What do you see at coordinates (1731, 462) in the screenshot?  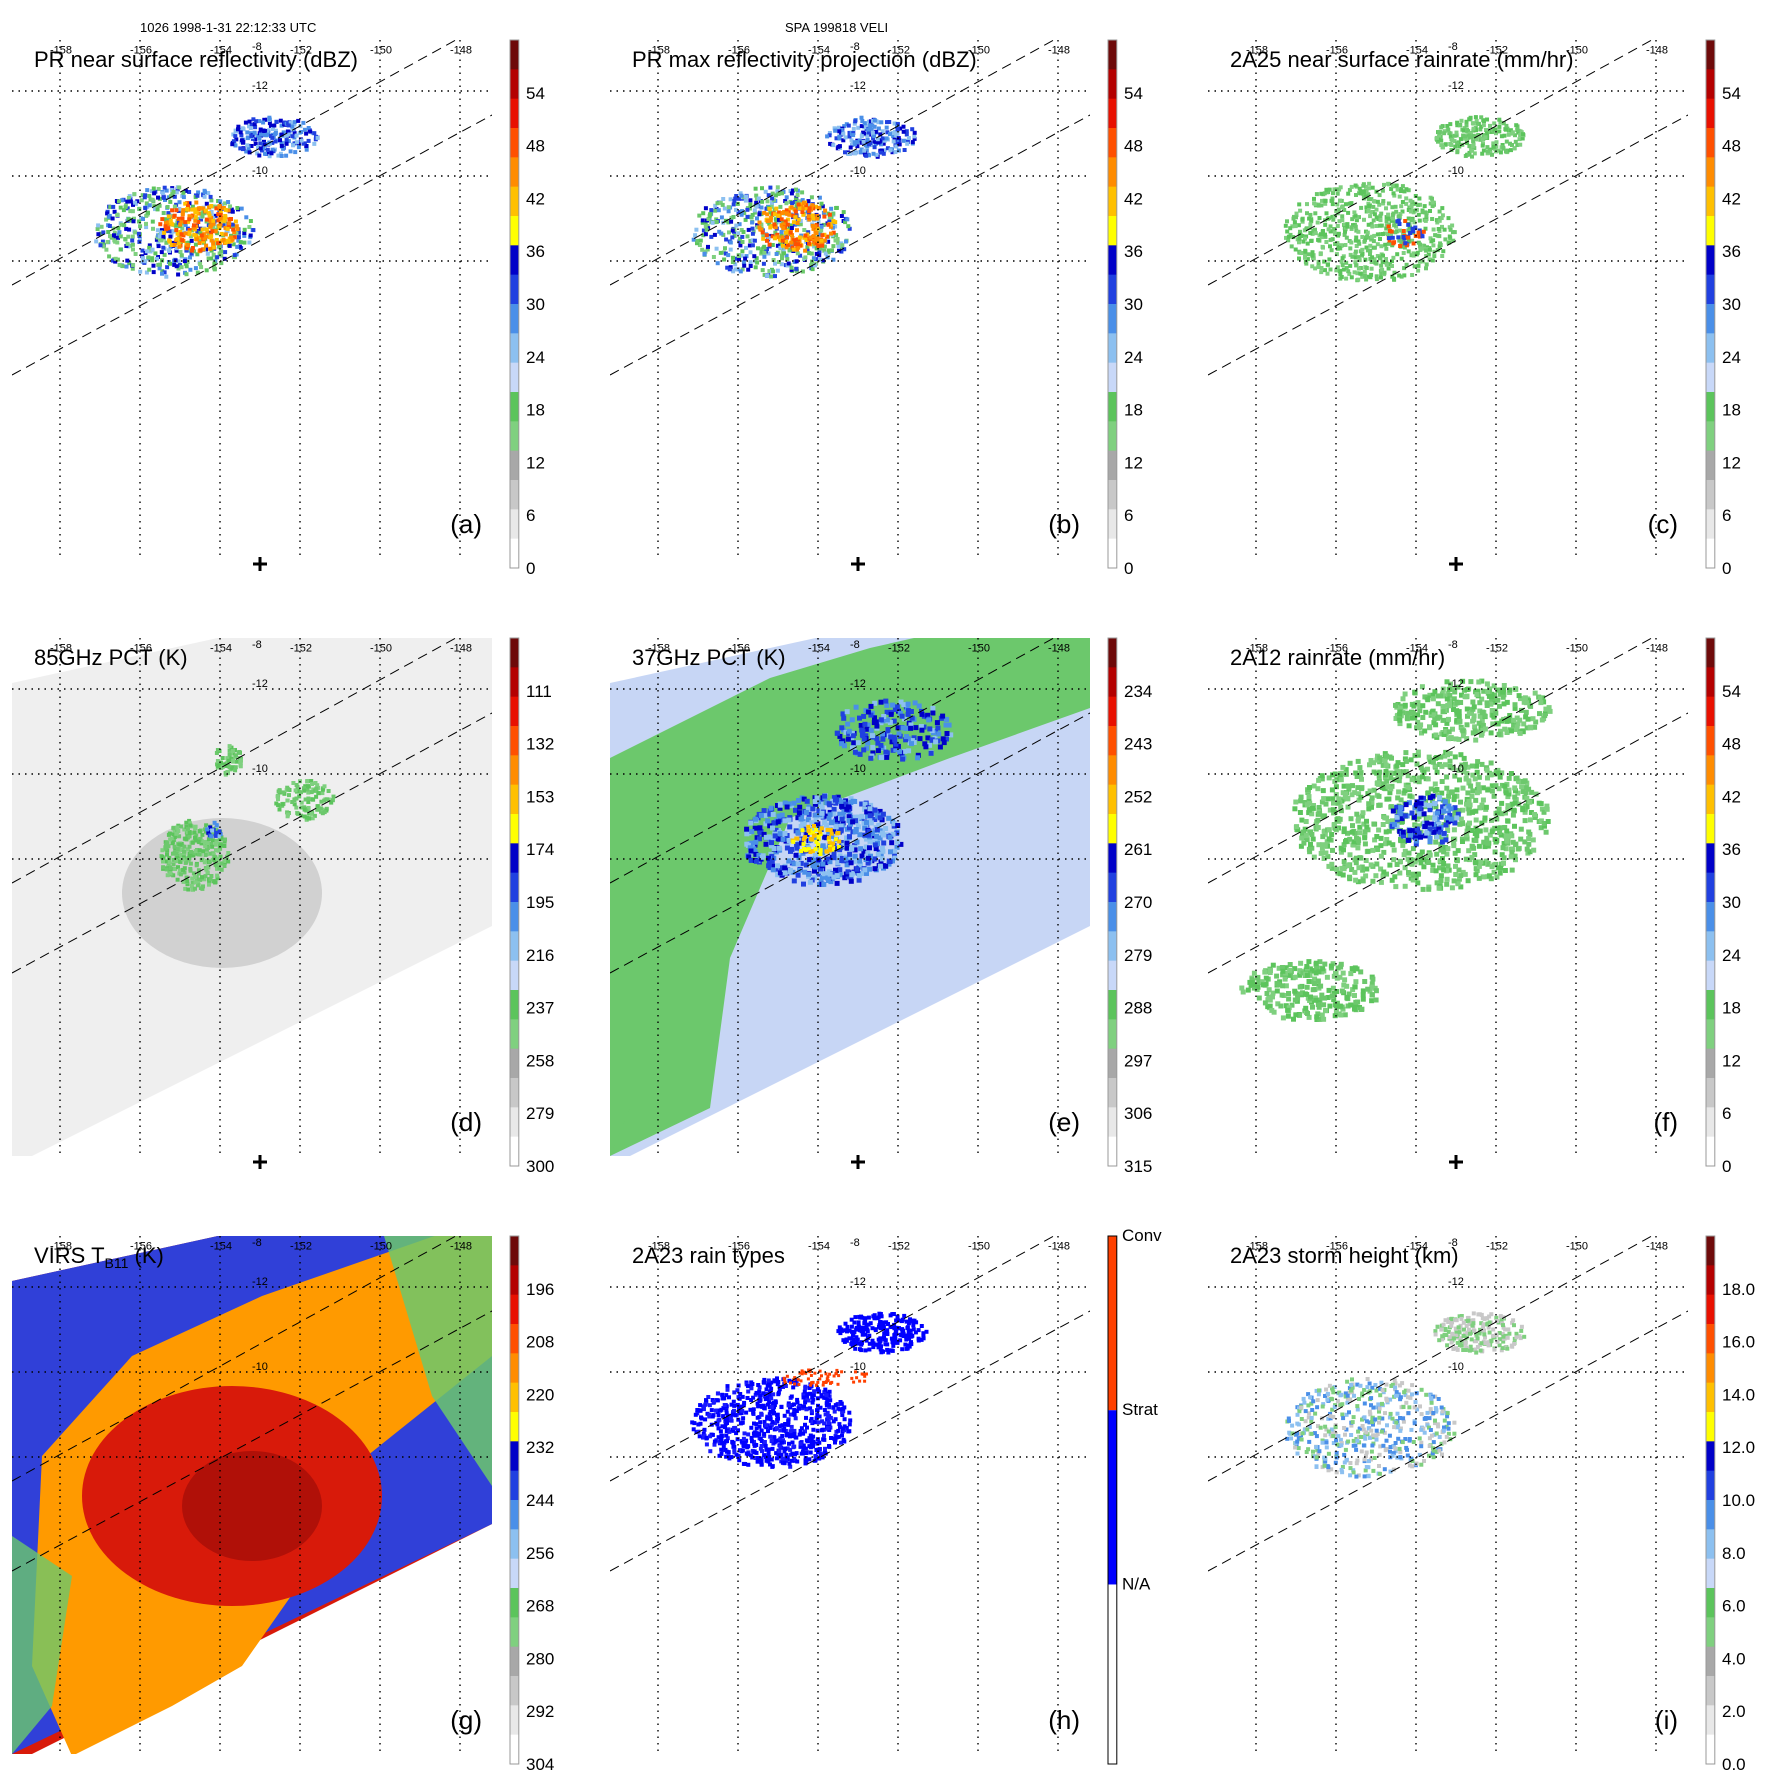 I see `colorbar-tick-label: 12` at bounding box center [1731, 462].